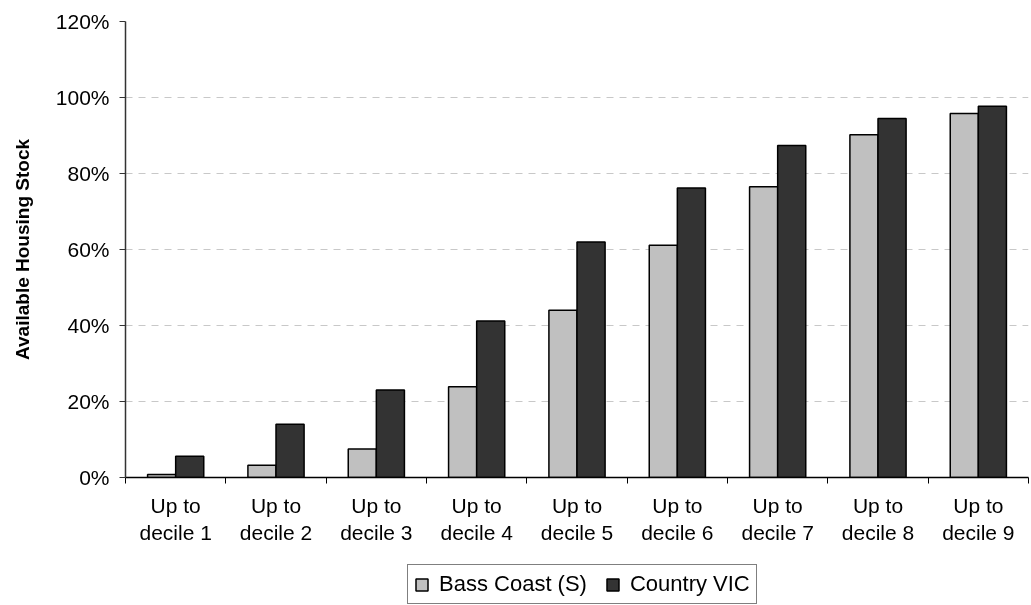  I want to click on x-tick-label: Up to decile 8, so click(878, 519).